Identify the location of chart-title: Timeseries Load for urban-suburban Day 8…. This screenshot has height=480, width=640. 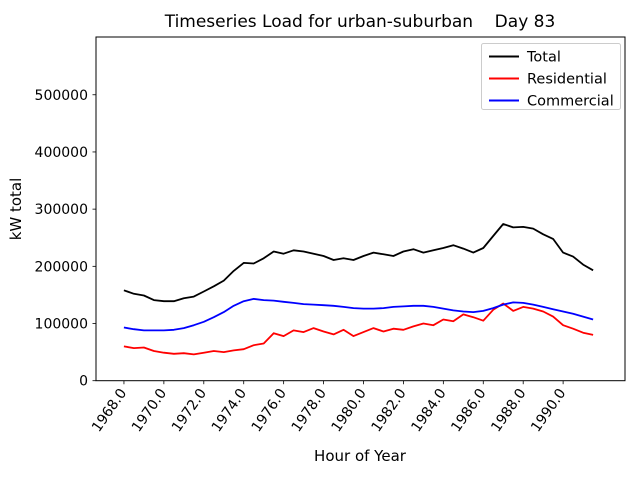
(360, 22).